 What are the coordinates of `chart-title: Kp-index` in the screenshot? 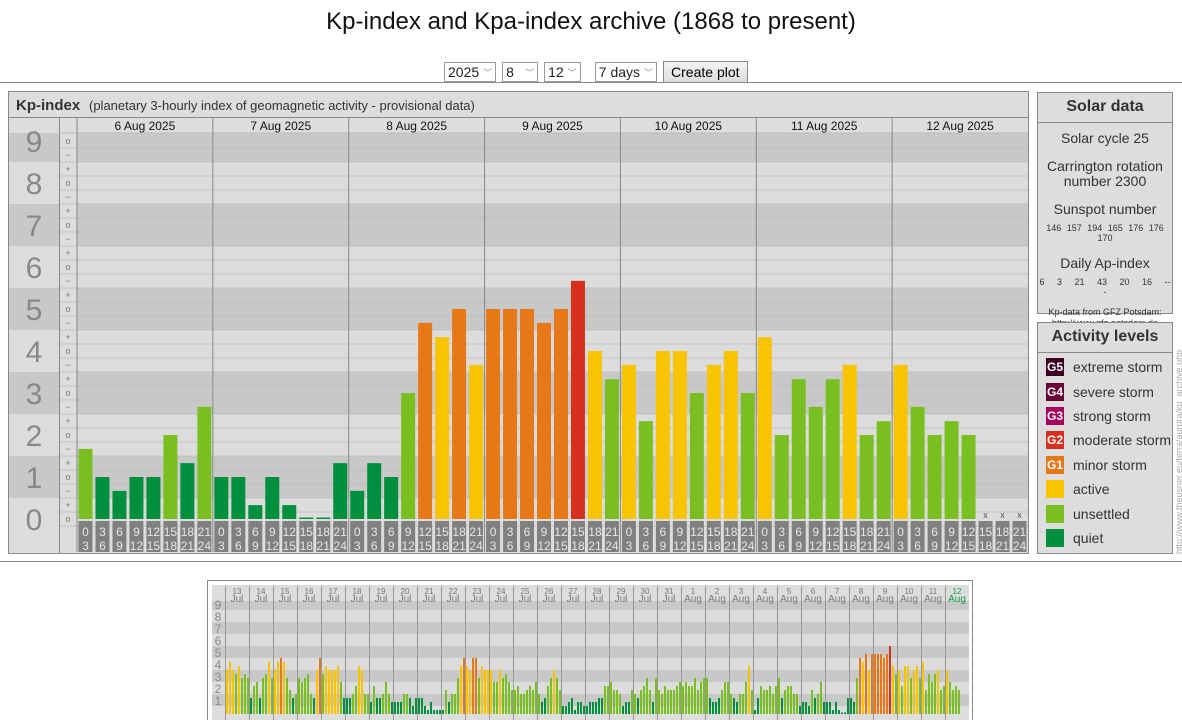 It's located at (48, 105).